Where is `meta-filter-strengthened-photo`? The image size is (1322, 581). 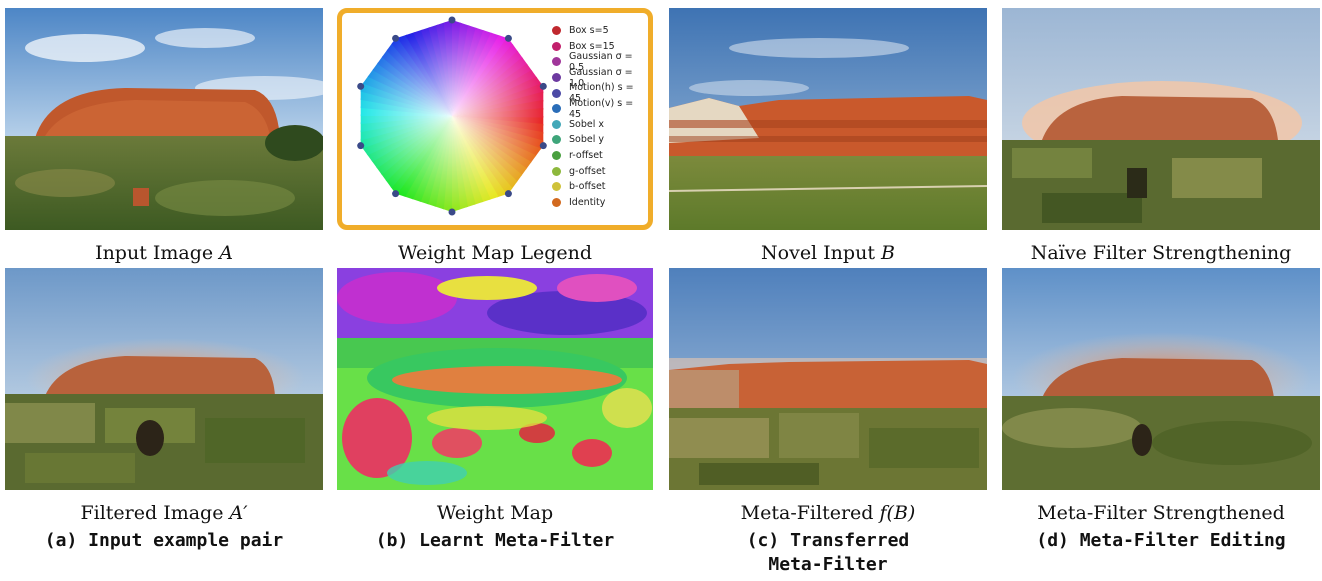 meta-filter-strengthened-photo is located at coordinates (1161, 379).